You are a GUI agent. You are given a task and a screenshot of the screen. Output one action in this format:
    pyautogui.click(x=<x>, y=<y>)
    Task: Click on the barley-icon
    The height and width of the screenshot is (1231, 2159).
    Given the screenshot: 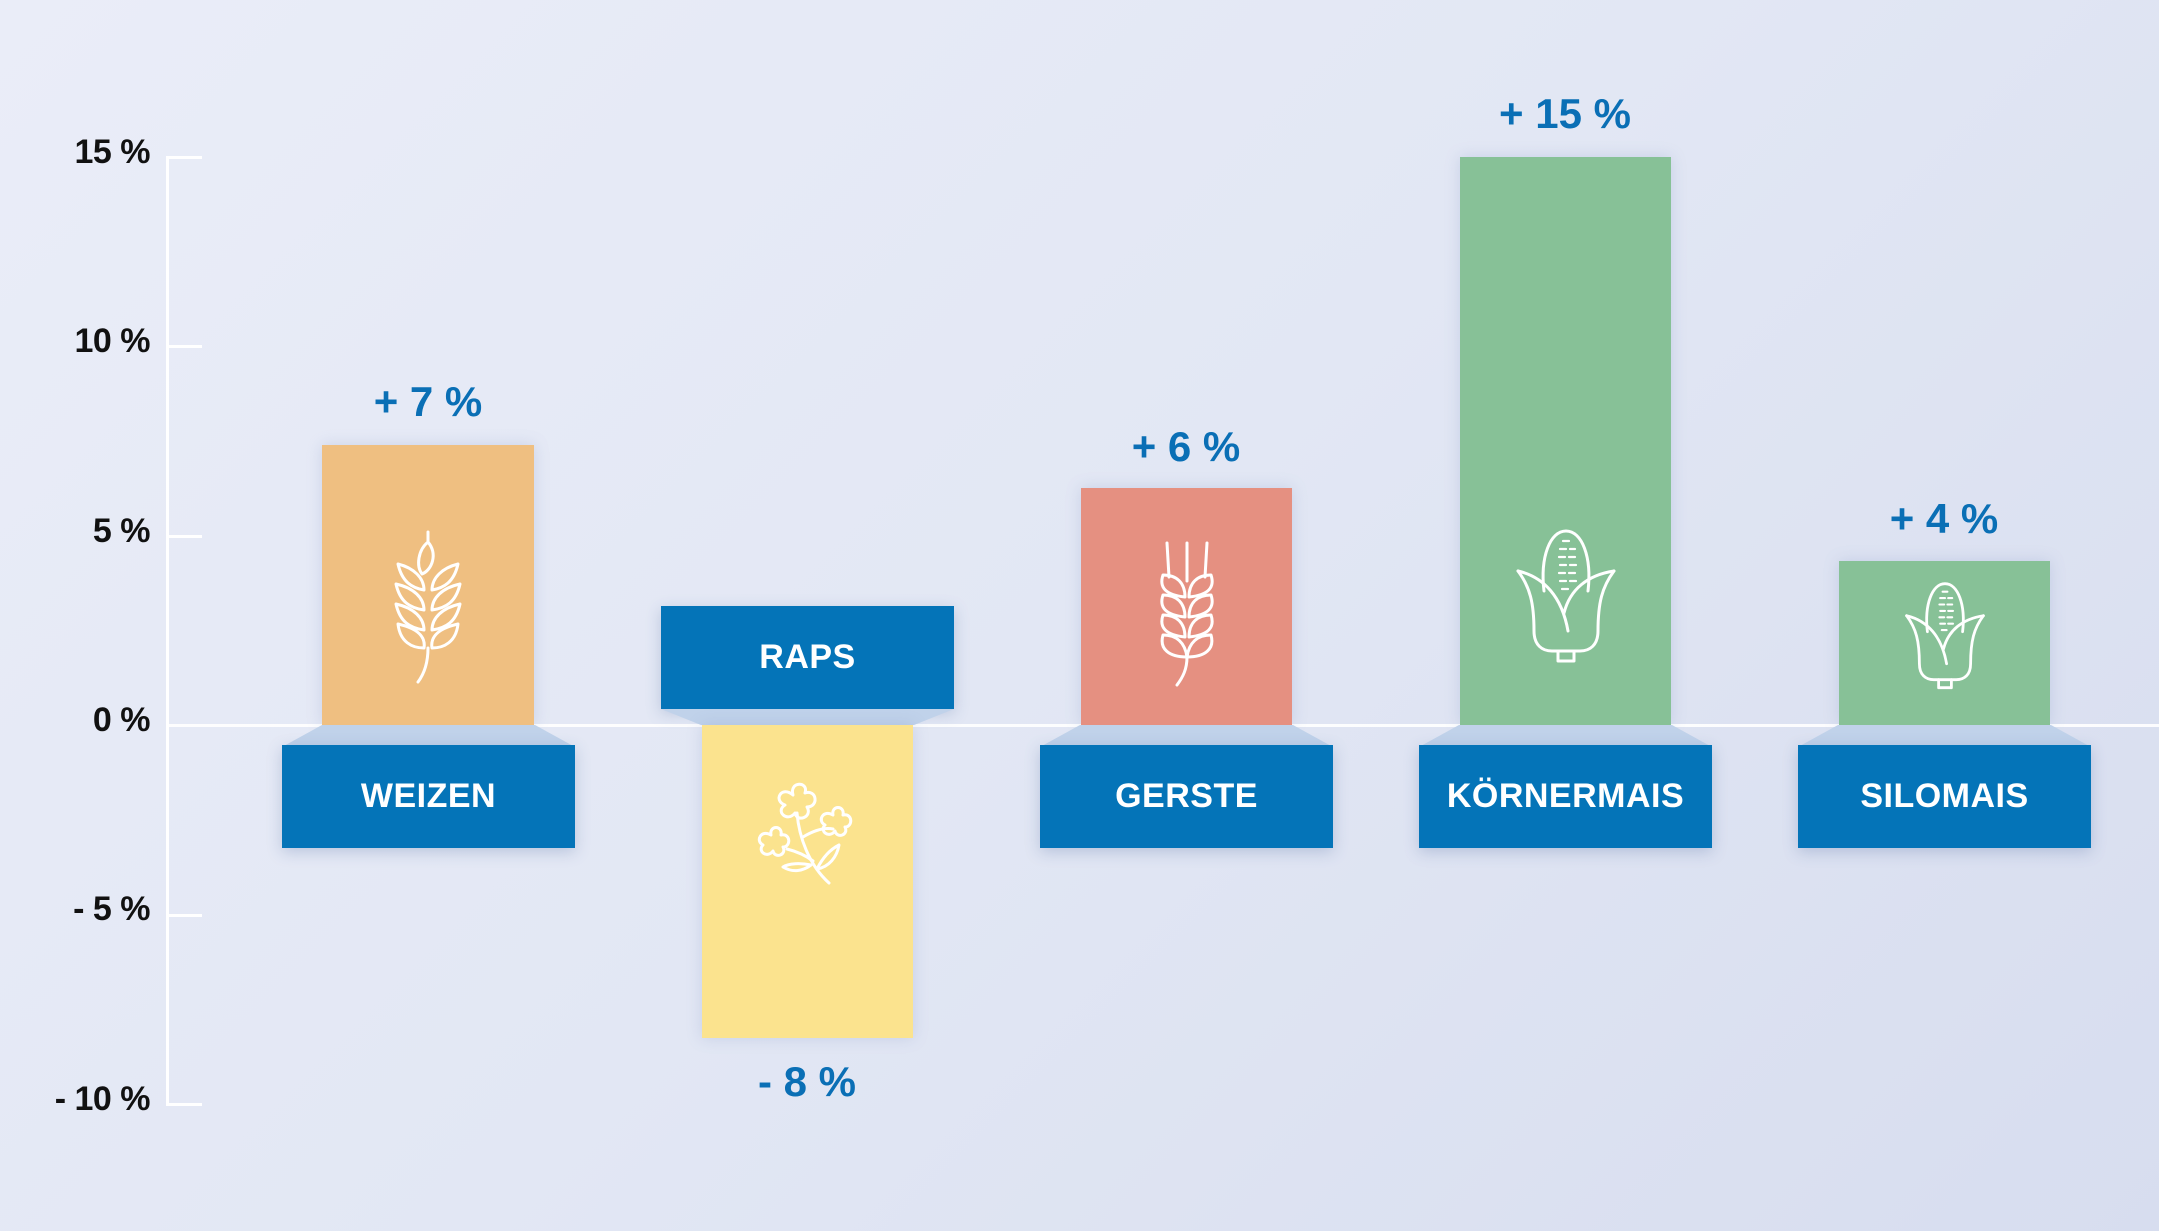 What is the action you would take?
    pyautogui.click(x=1186, y=614)
    